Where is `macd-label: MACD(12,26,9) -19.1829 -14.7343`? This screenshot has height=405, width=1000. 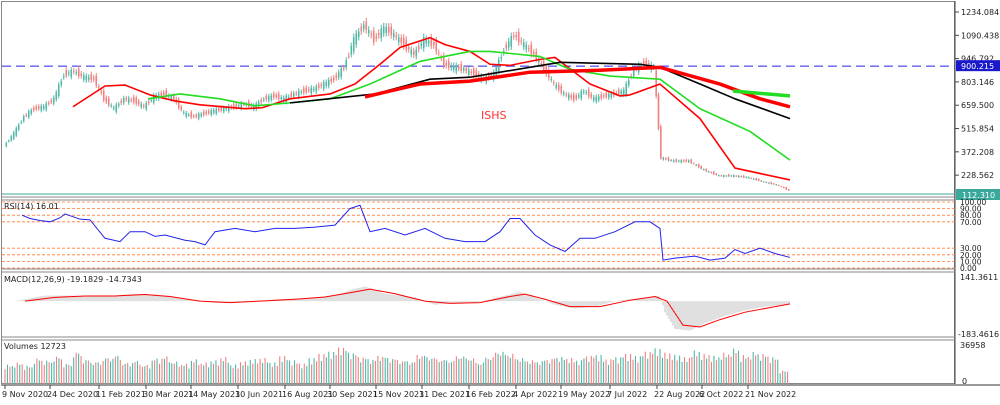 macd-label: MACD(12,26,9) -19.1829 -14.7343 is located at coordinates (73, 279).